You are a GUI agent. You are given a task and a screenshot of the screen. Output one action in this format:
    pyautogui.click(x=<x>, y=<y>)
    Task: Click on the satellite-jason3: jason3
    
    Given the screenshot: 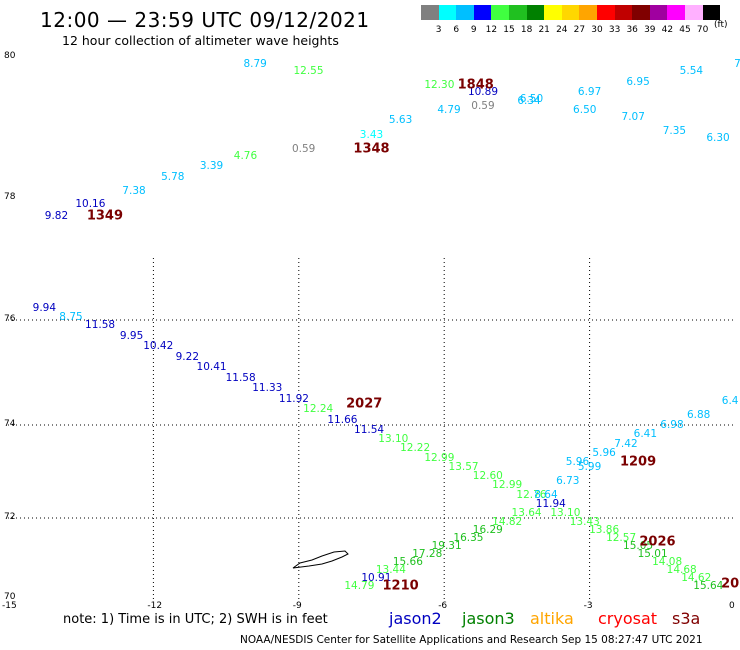 What is the action you would take?
    pyautogui.click(x=488, y=618)
    